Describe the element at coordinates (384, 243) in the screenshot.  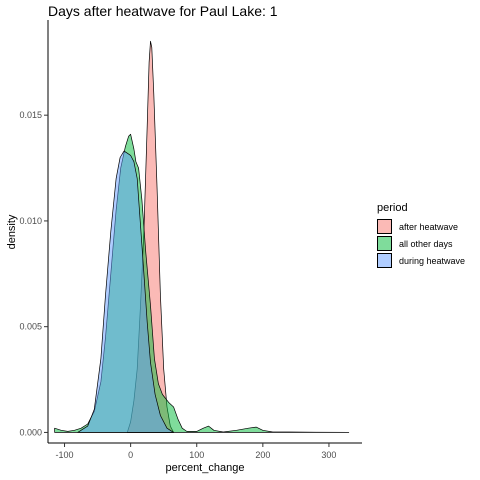
I see `legend-swatch-all-other-days` at that location.